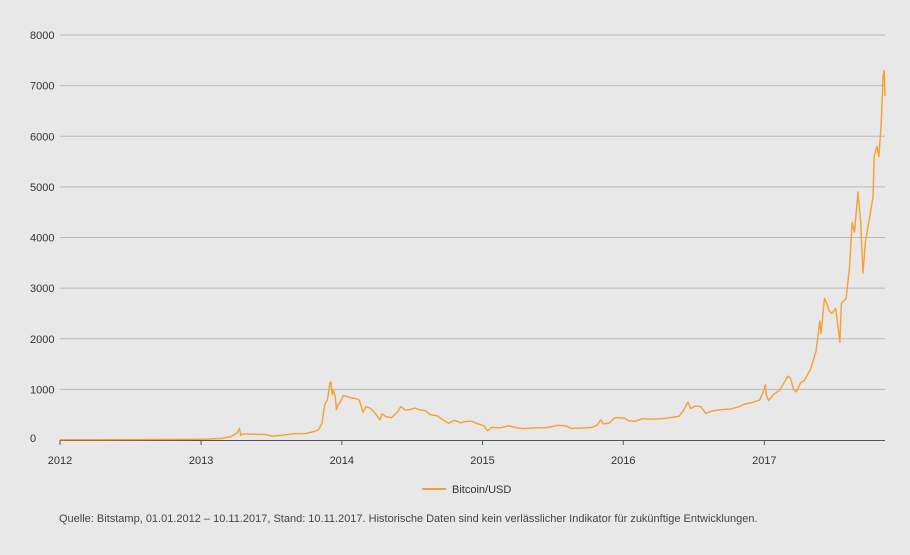 The width and height of the screenshot is (910, 555). I want to click on y-tick-label: 3000, so click(42, 289).